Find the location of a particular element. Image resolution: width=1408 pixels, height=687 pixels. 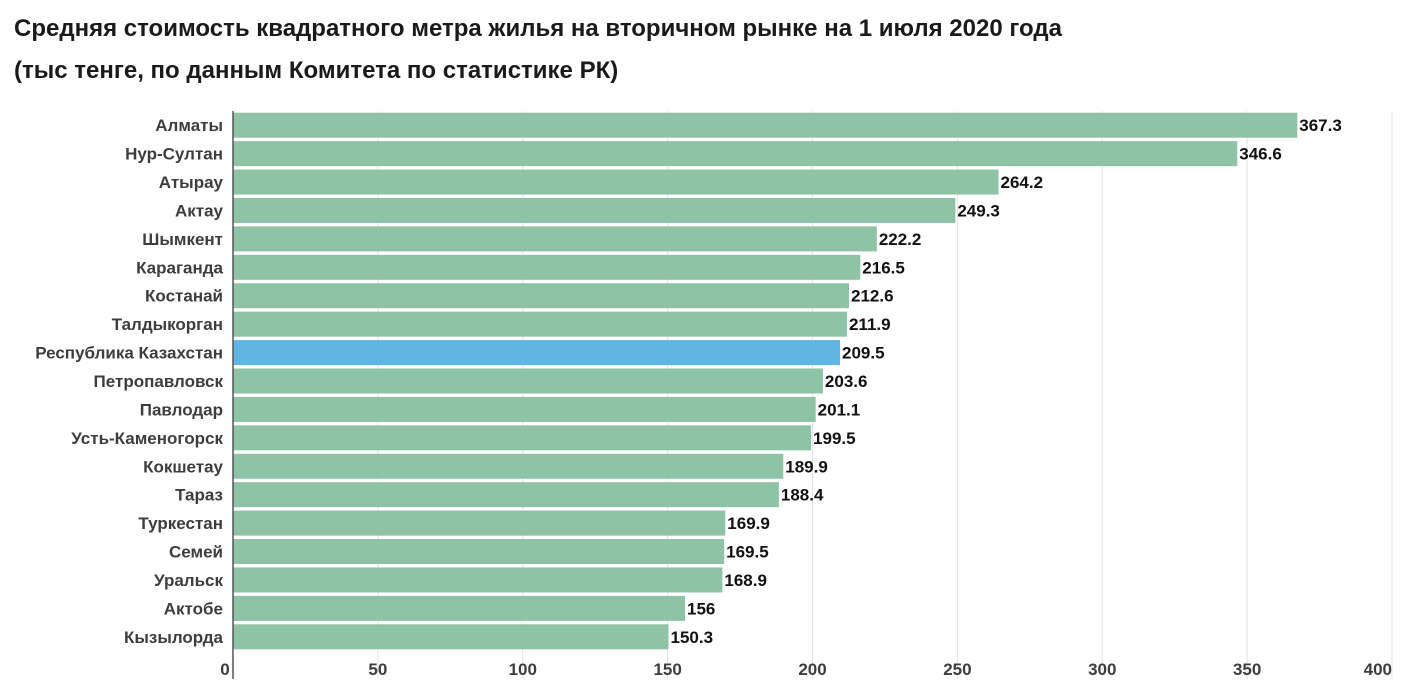

category-label: Петропавловск is located at coordinates (159, 381).